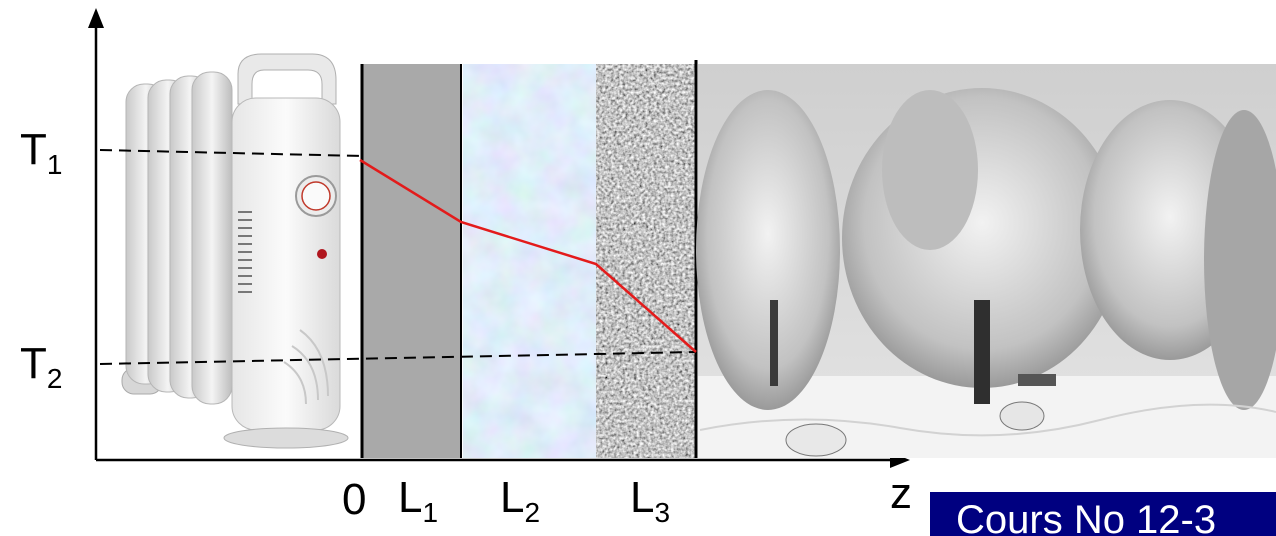  What do you see at coordinates (418, 500) in the screenshot?
I see `l1-label: L1` at bounding box center [418, 500].